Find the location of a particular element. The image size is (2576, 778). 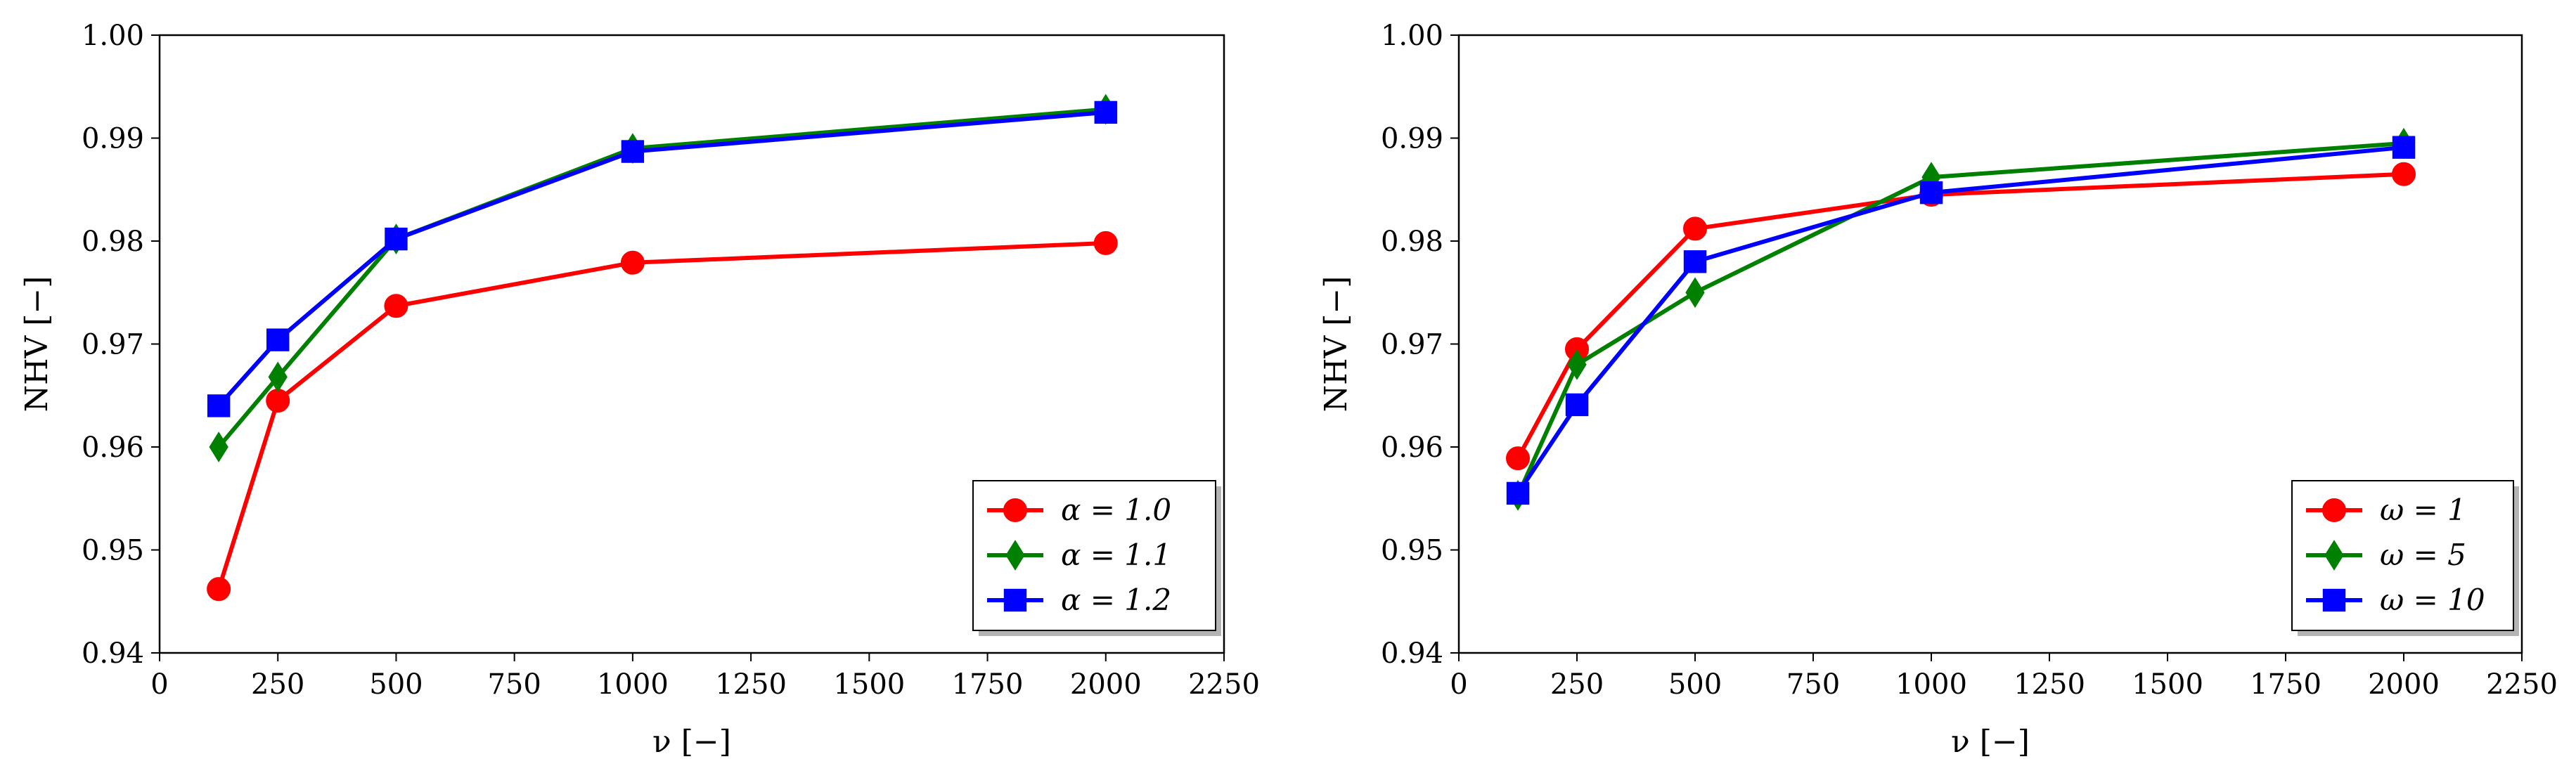

series-circle is located at coordinates (1961, 316).